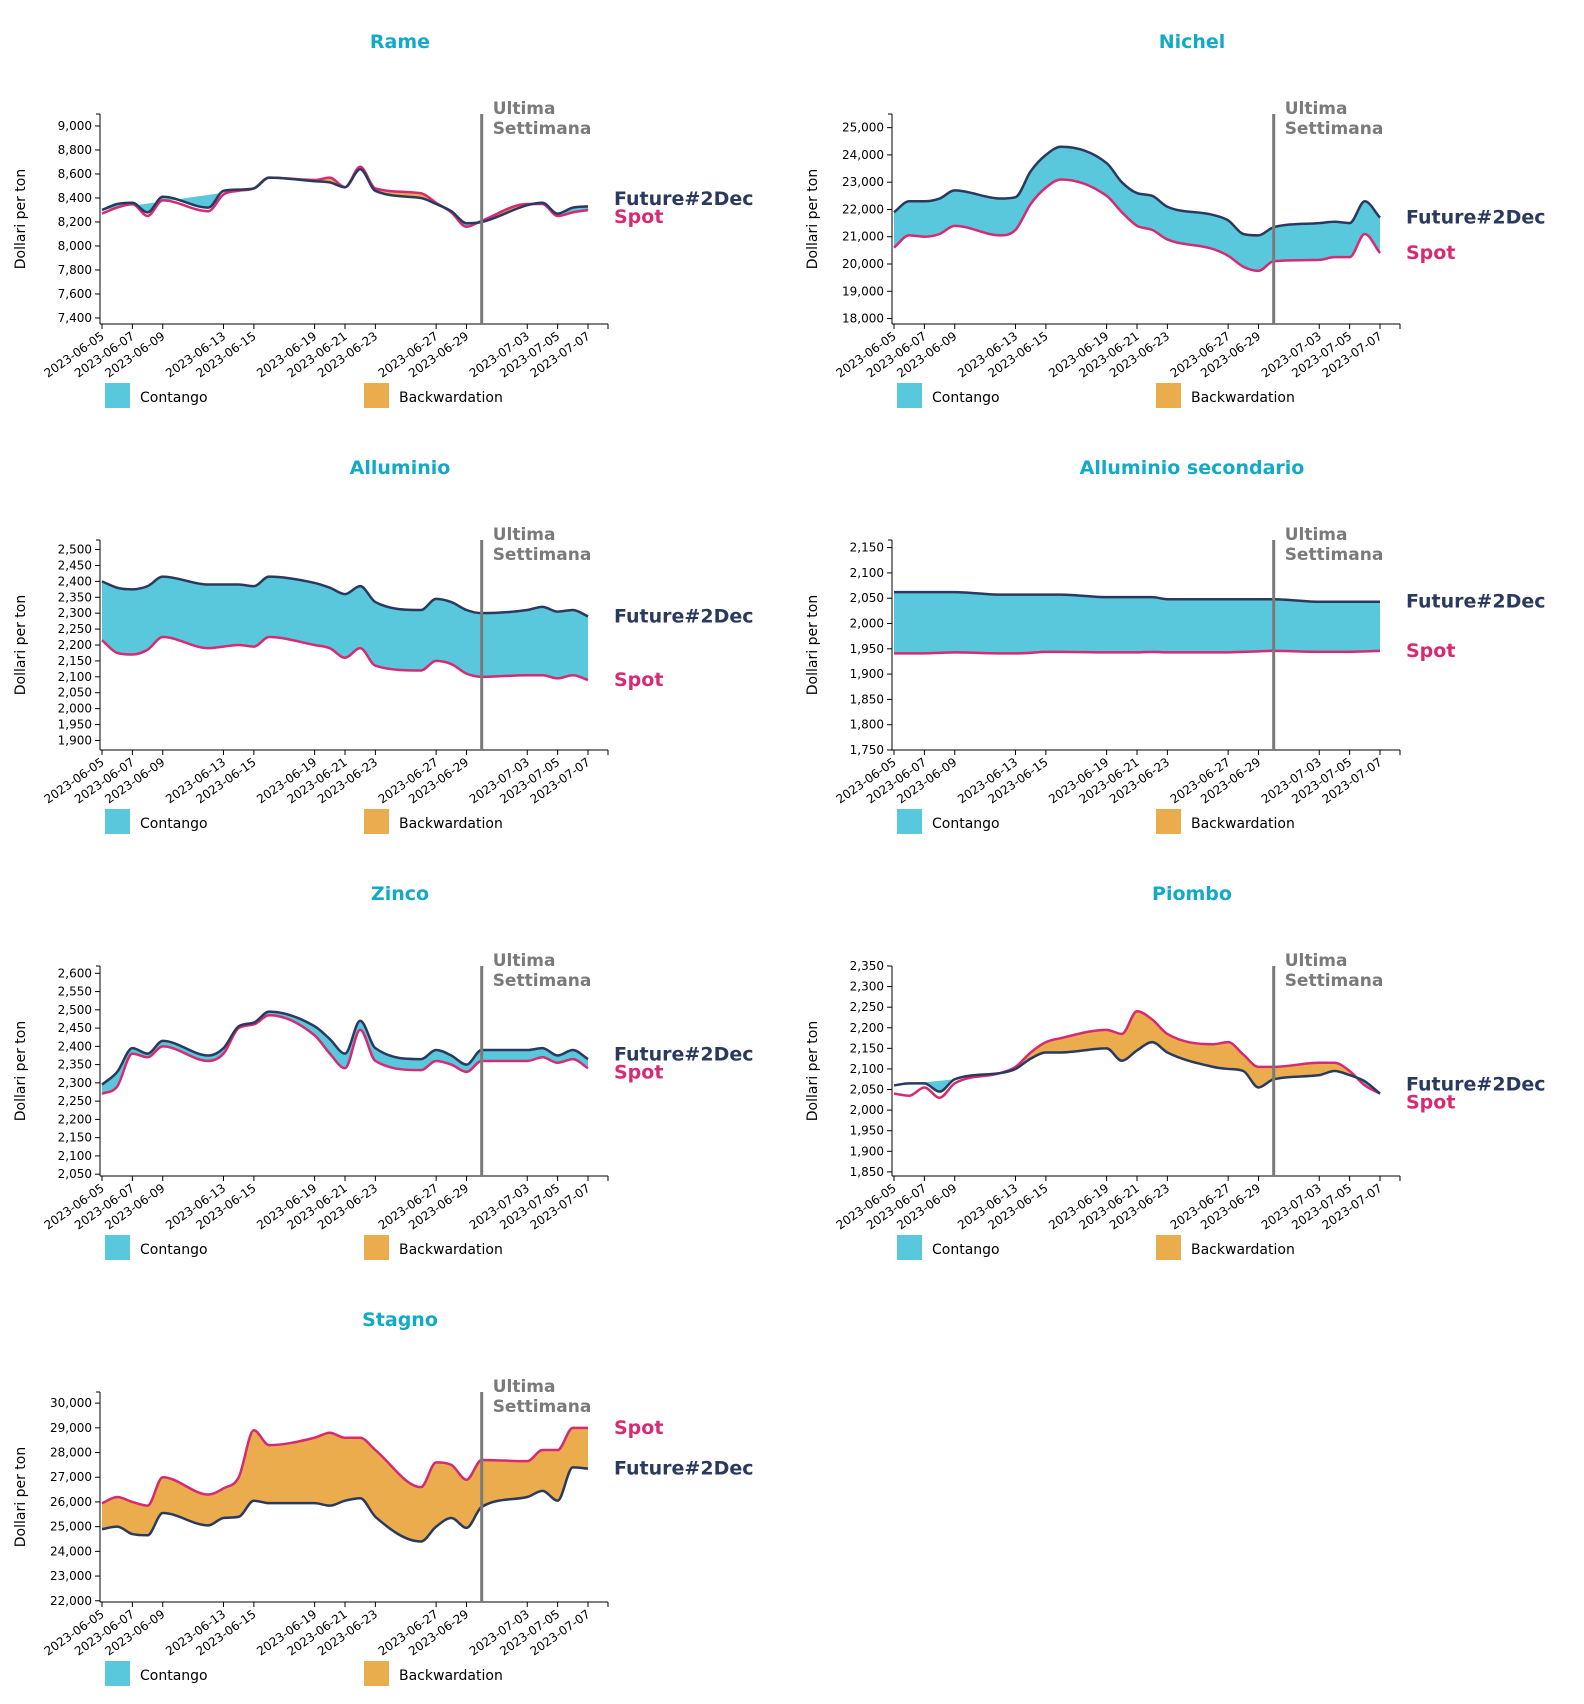  Describe the element at coordinates (71, 1601) in the screenshot. I see `y-tick-label: 22,000` at that location.